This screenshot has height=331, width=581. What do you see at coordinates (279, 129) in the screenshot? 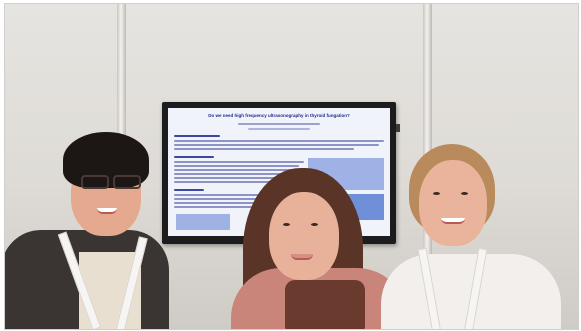
I see `poster-affiliation-line` at bounding box center [279, 129].